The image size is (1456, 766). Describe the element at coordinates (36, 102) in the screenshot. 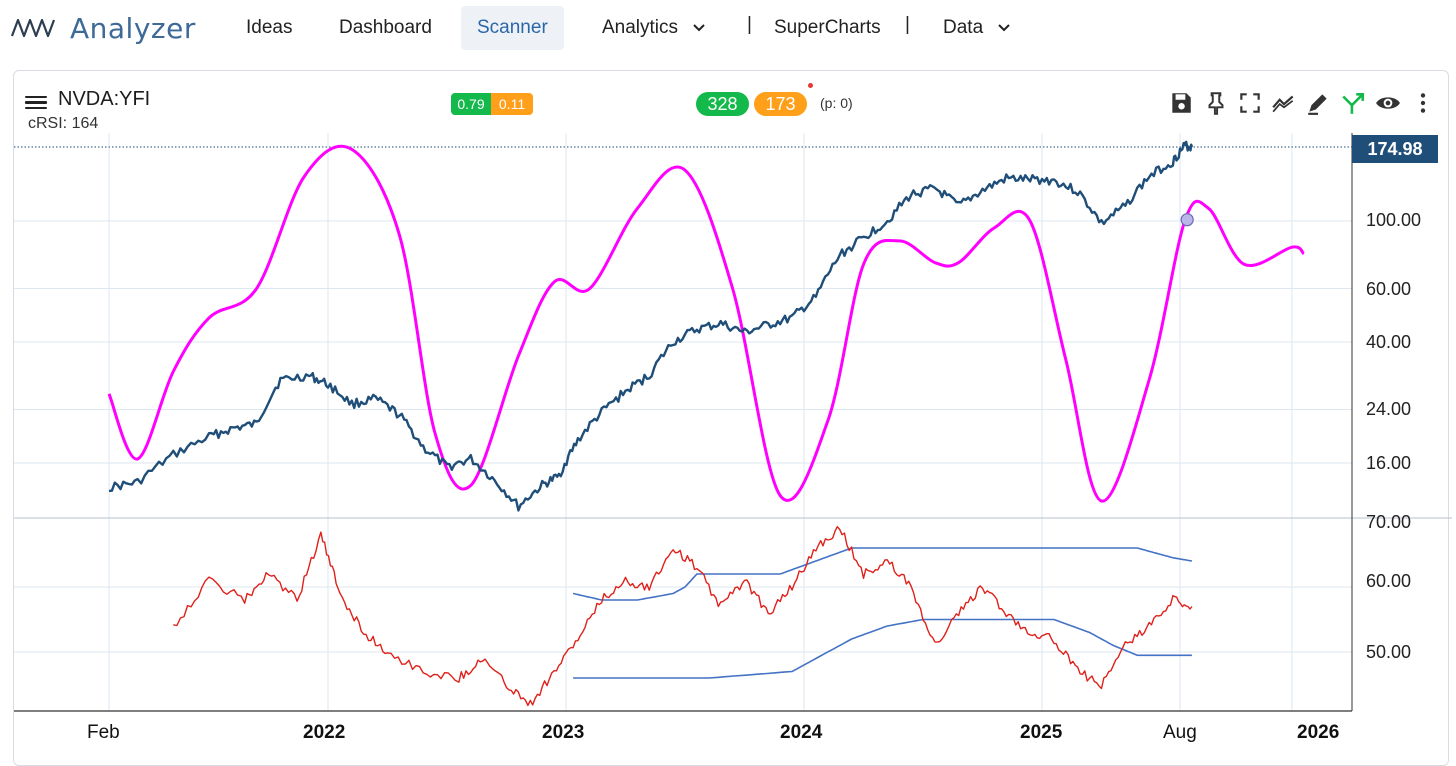

I see `hamburger-menu-icon` at that location.